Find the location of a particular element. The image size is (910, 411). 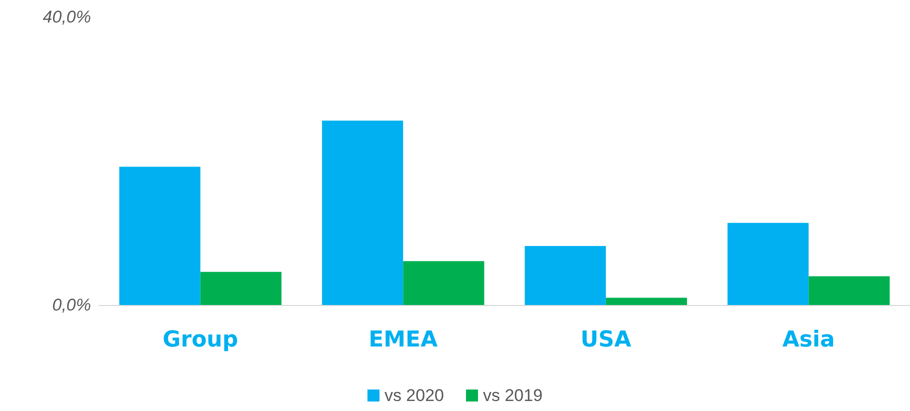

x-tick-label: USA is located at coordinates (606, 340).